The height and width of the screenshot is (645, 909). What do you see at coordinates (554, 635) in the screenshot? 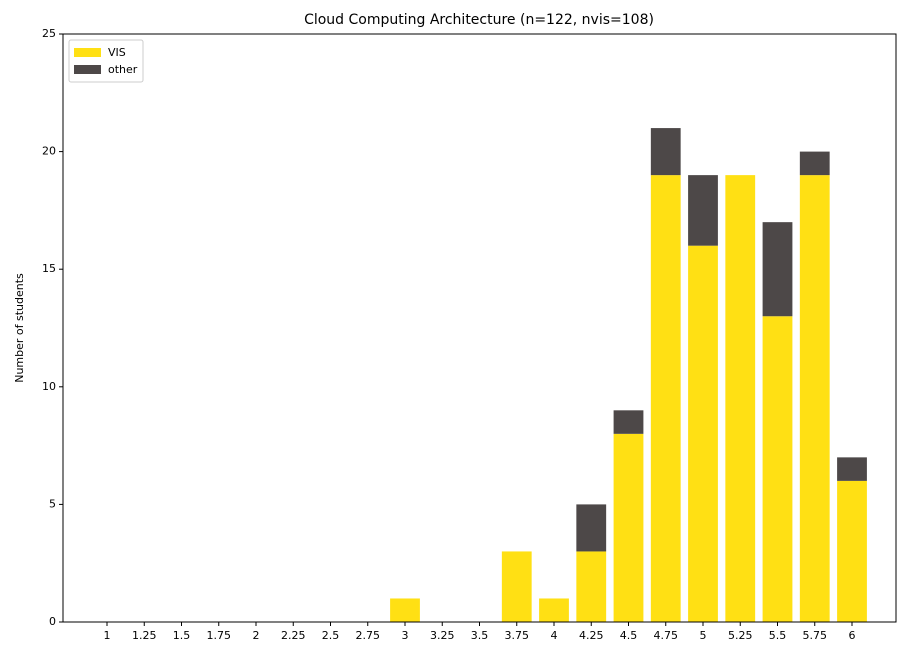
I see `x-tick-label: 4` at bounding box center [554, 635].